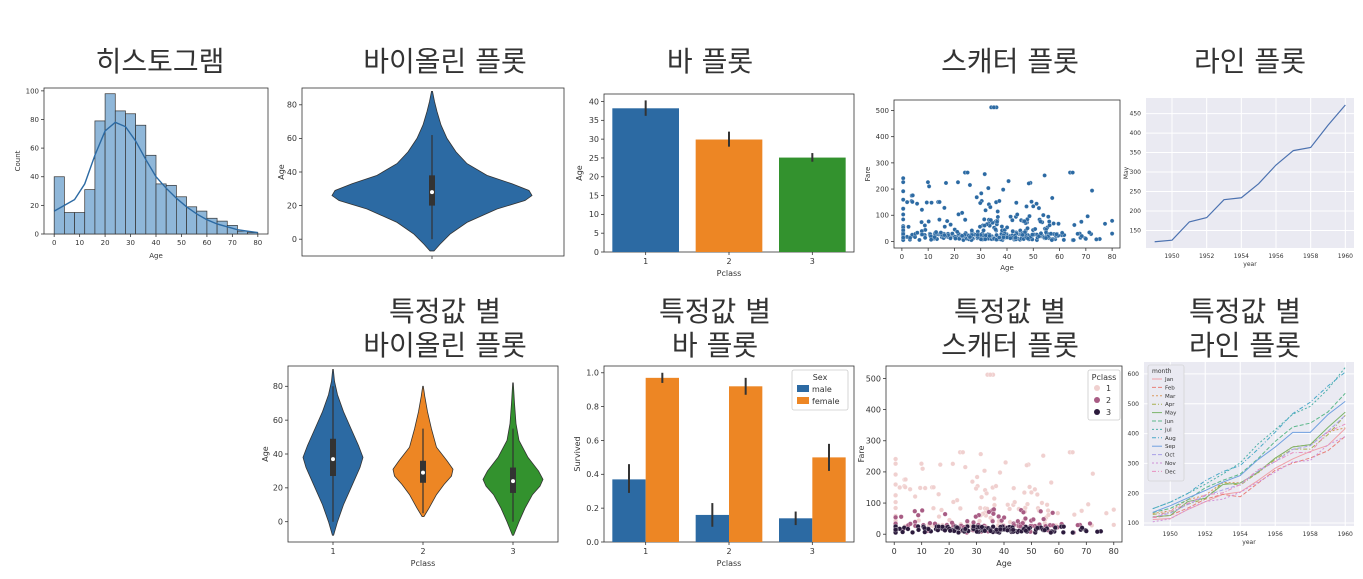 Image resolution: width=1363 pixels, height=579 pixels. What do you see at coordinates (1134, 404) in the screenshot?
I see `y-tick-label: 500` at bounding box center [1134, 404].